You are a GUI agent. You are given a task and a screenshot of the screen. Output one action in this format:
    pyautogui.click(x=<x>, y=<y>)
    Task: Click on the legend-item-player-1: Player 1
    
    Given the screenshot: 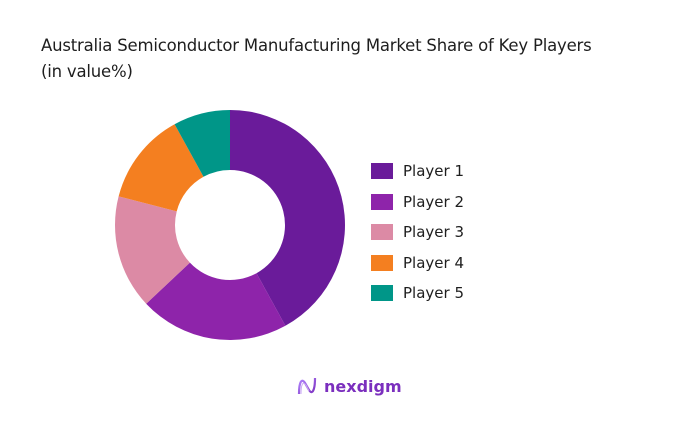 What is the action you would take?
    pyautogui.click(x=417, y=171)
    